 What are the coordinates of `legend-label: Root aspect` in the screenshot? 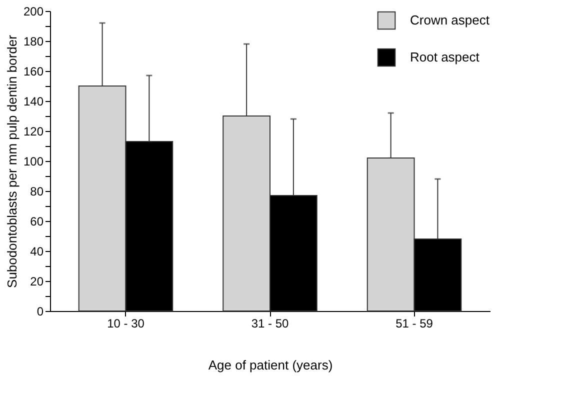 It's located at (445, 57).